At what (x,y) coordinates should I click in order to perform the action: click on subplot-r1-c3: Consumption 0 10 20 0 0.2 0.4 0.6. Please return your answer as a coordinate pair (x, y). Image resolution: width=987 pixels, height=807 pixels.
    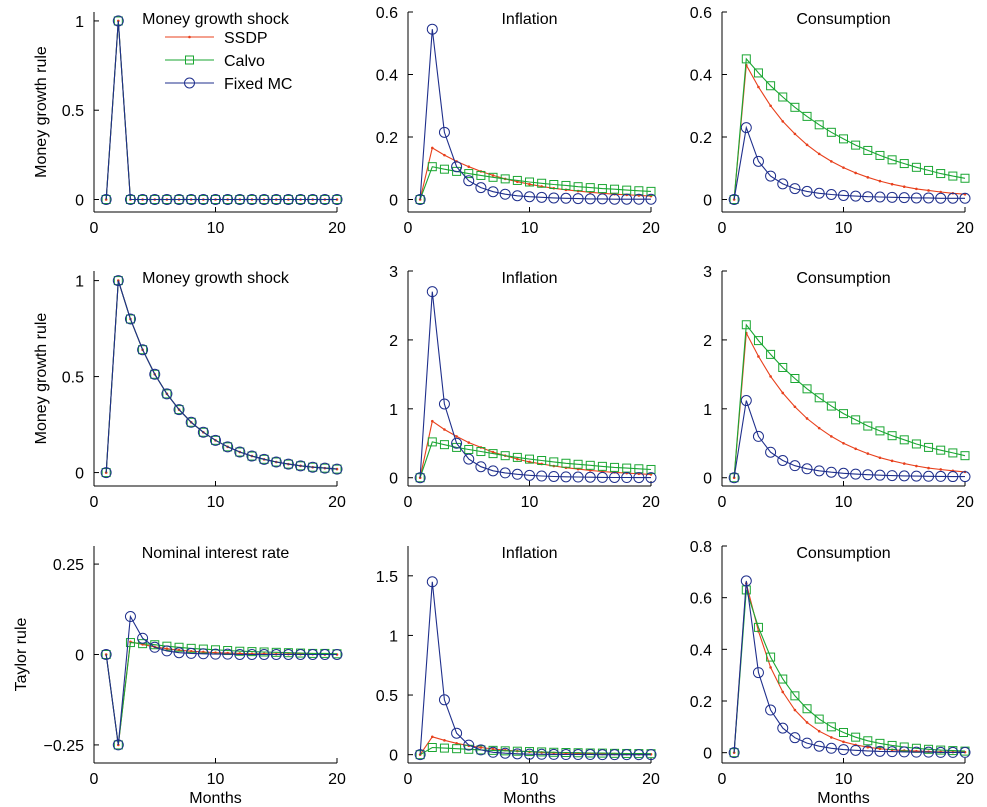
    Looking at the image, I should click on (832, 121).